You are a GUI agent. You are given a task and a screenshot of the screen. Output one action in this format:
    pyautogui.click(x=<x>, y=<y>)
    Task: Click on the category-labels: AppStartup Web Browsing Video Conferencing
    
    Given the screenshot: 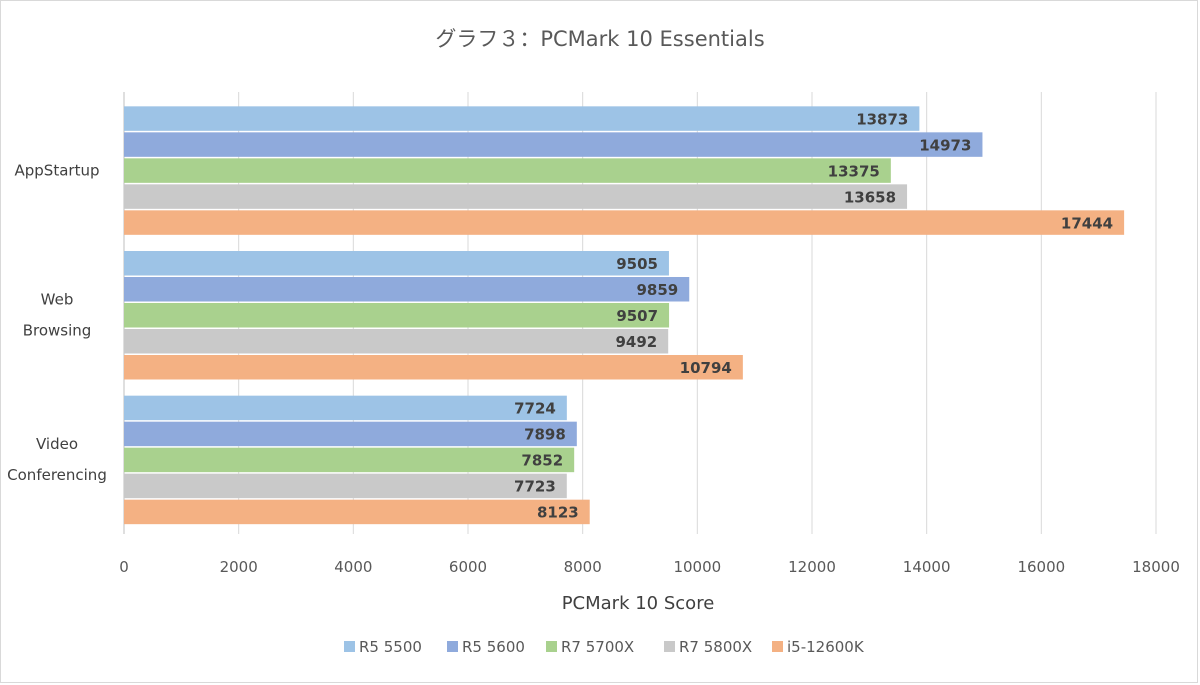 What is the action you would take?
    pyautogui.click(x=57, y=322)
    